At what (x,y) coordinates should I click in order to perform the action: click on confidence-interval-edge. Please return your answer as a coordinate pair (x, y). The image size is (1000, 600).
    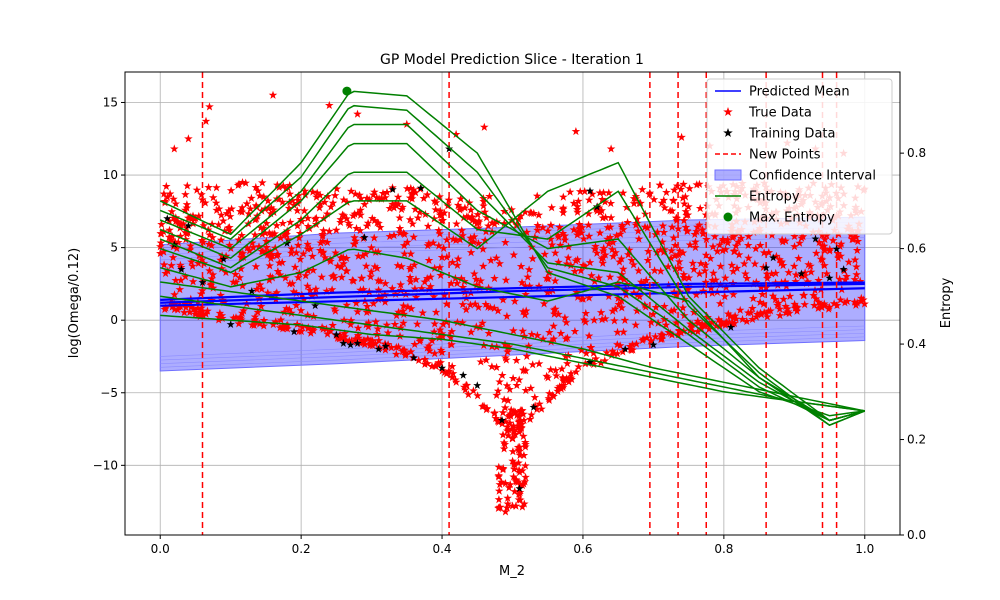
    Looking at the image, I should click on (512, 352).